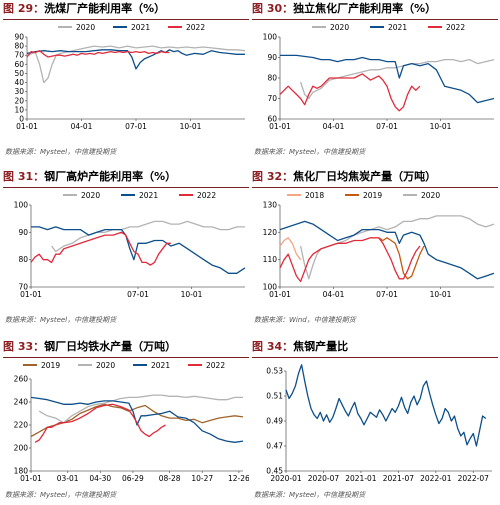 The height and width of the screenshot is (505, 500). I want to click on y-tick-label: 0.47, so click(274, 446).